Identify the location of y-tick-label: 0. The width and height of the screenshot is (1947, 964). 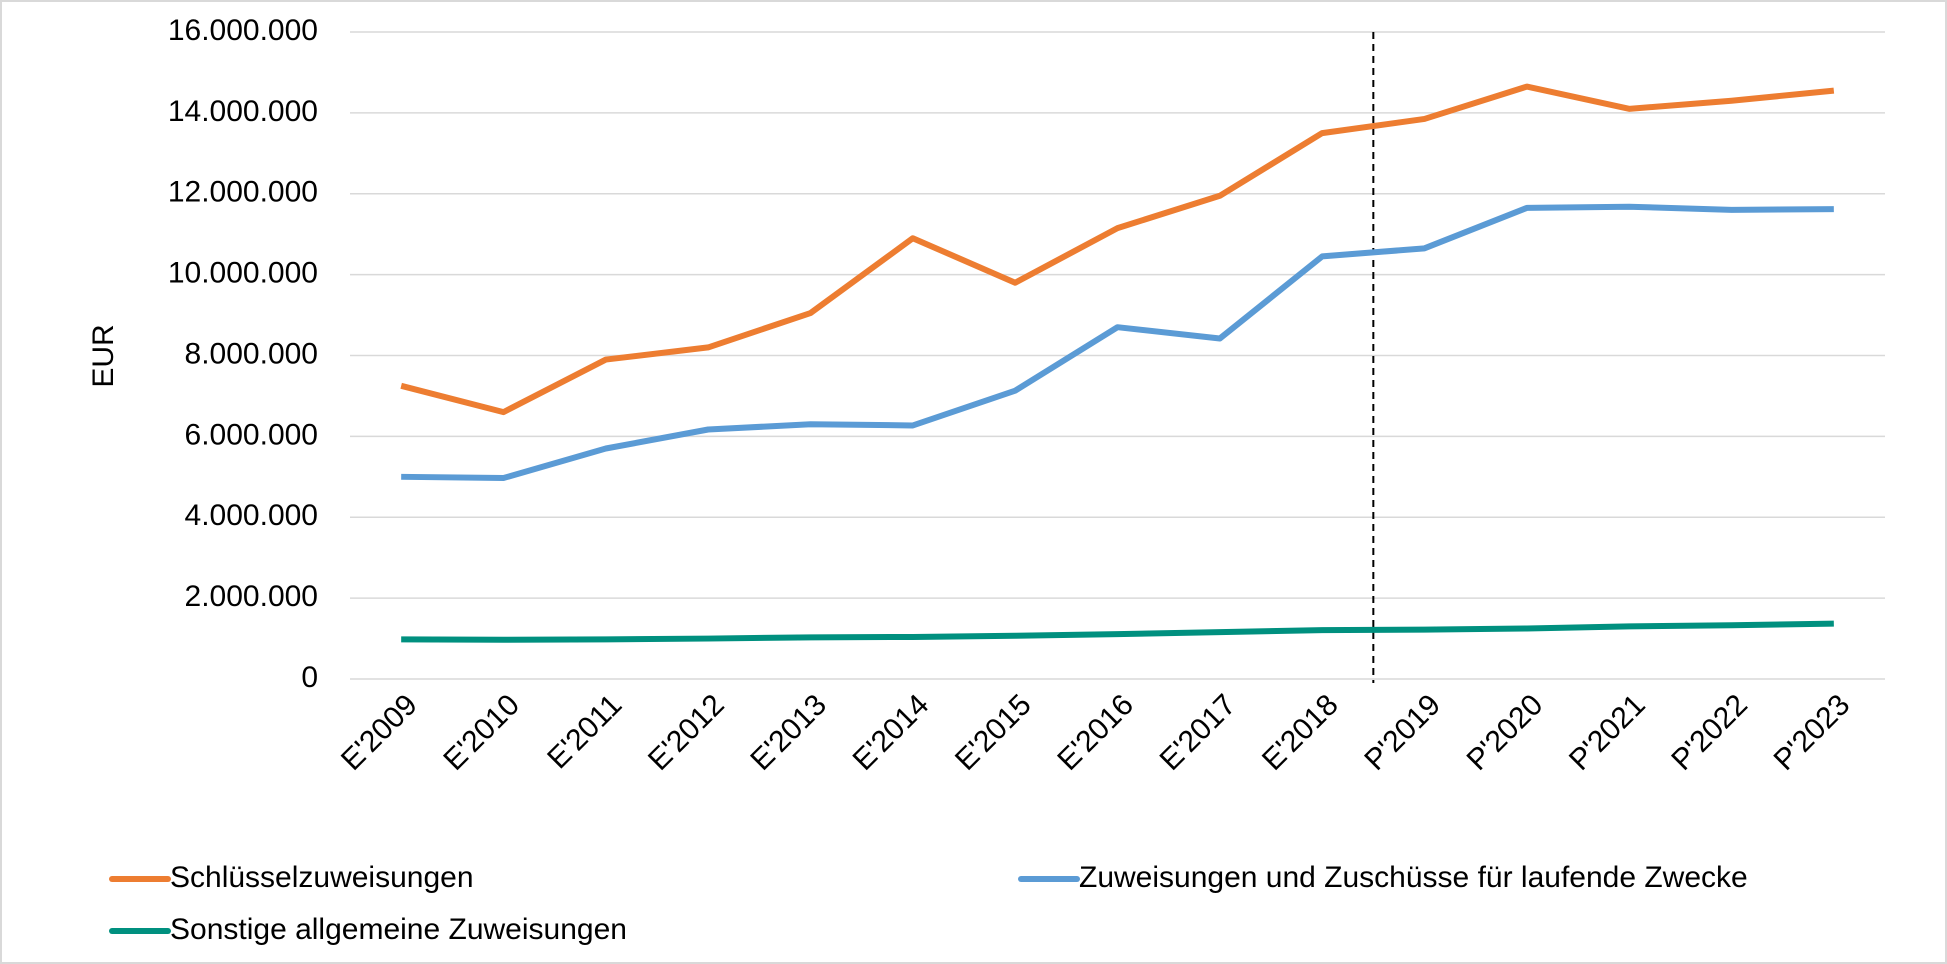
(309, 677).